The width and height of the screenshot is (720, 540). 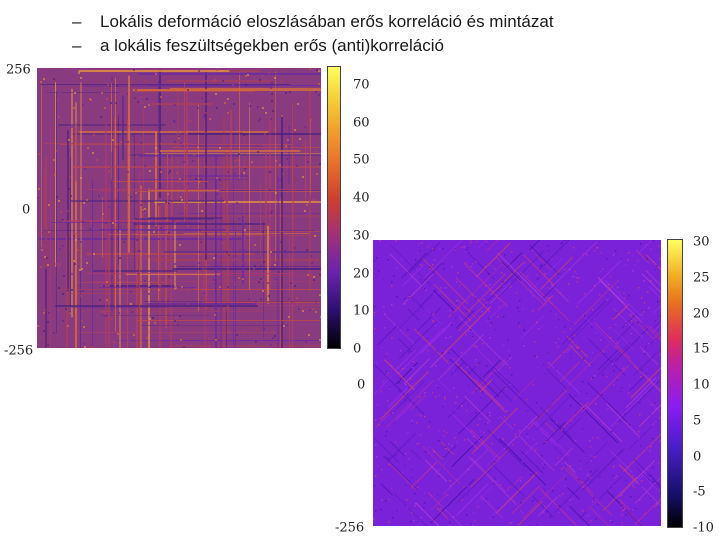 What do you see at coordinates (18, 70) in the screenshot?
I see `heatmap-1-ytick-top: 256` at bounding box center [18, 70].